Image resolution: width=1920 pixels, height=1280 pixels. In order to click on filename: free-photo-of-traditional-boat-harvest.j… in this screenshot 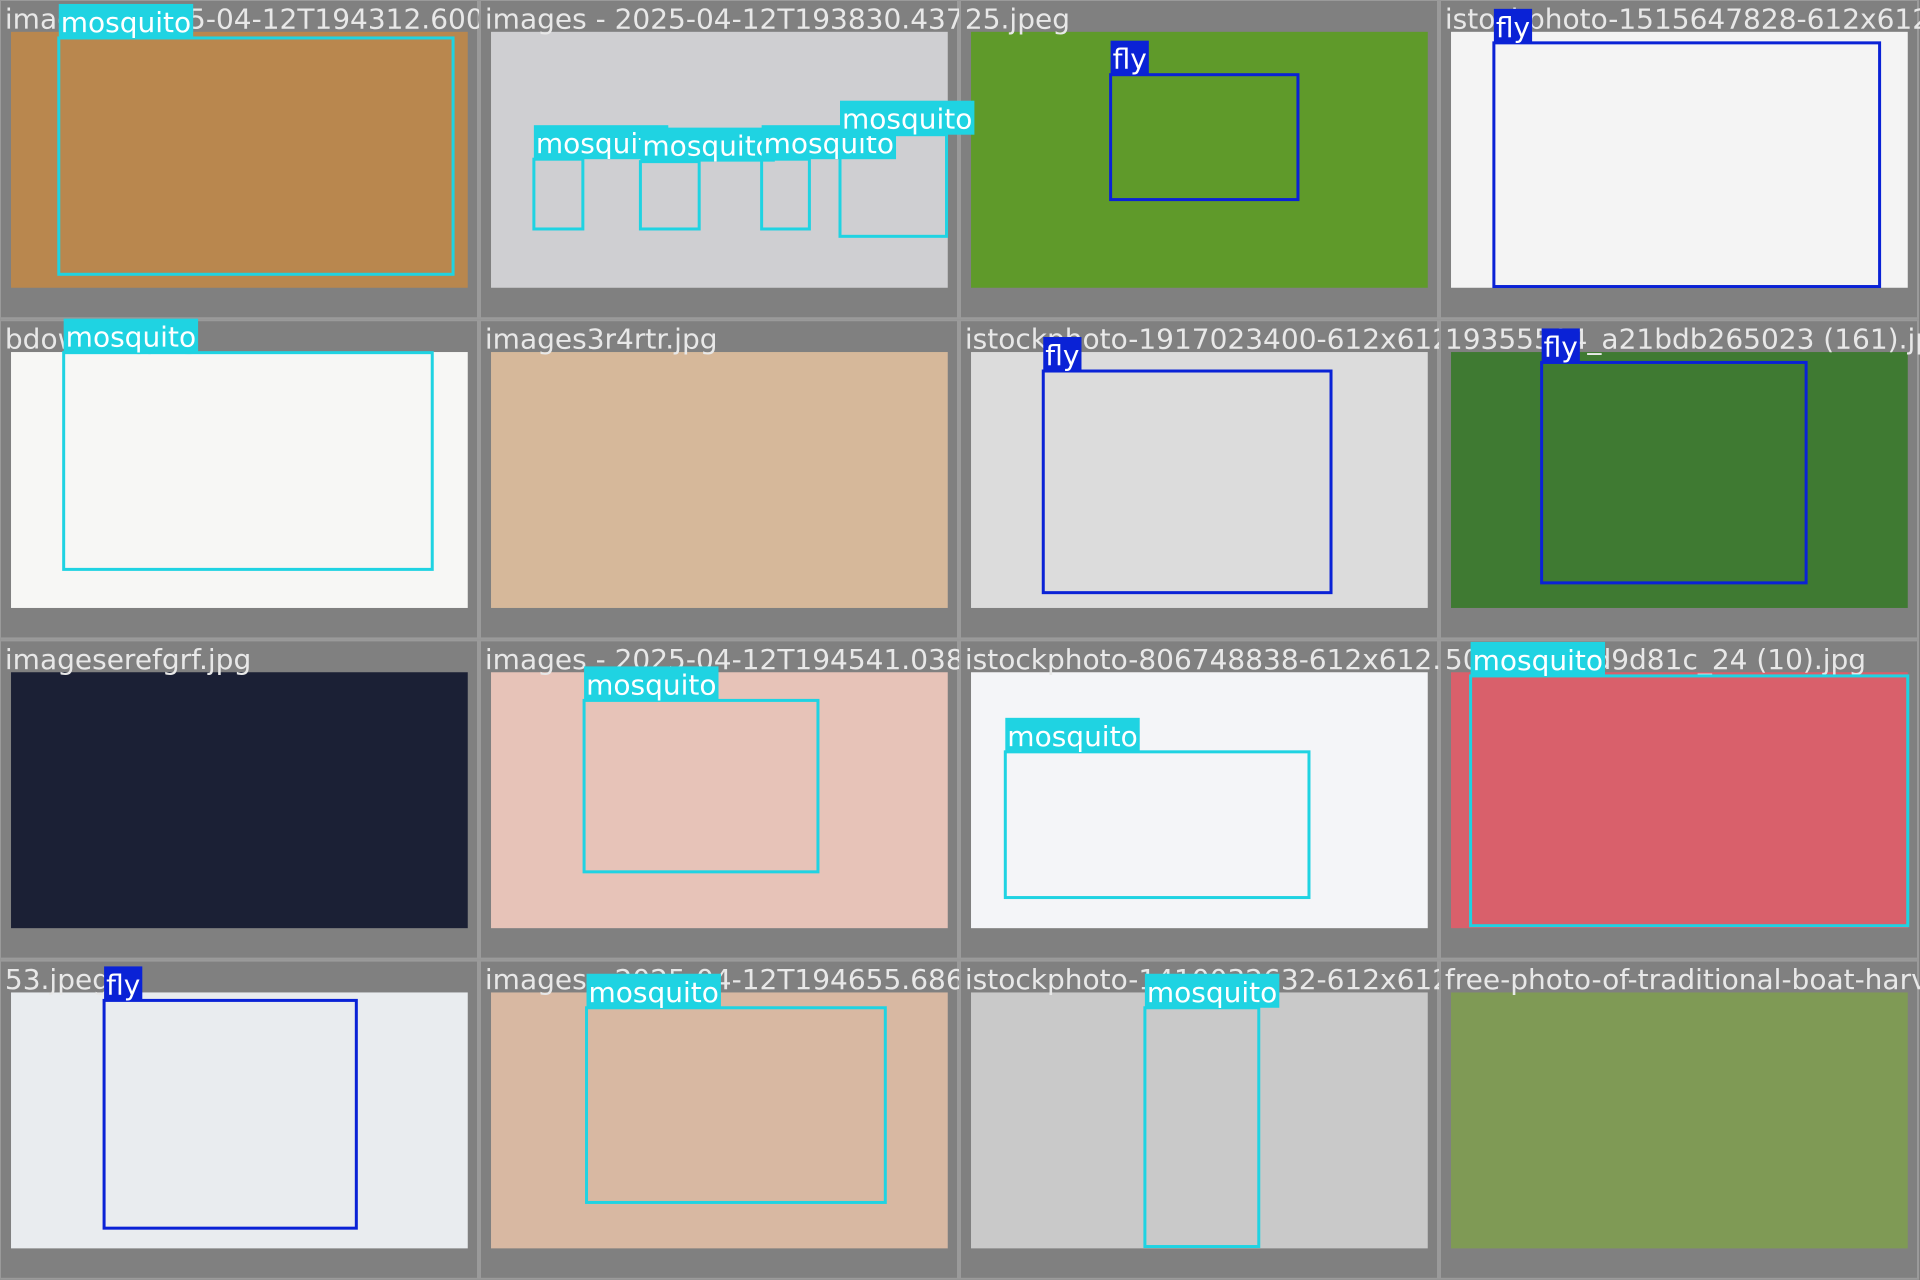, I will do `click(1682, 979)`.